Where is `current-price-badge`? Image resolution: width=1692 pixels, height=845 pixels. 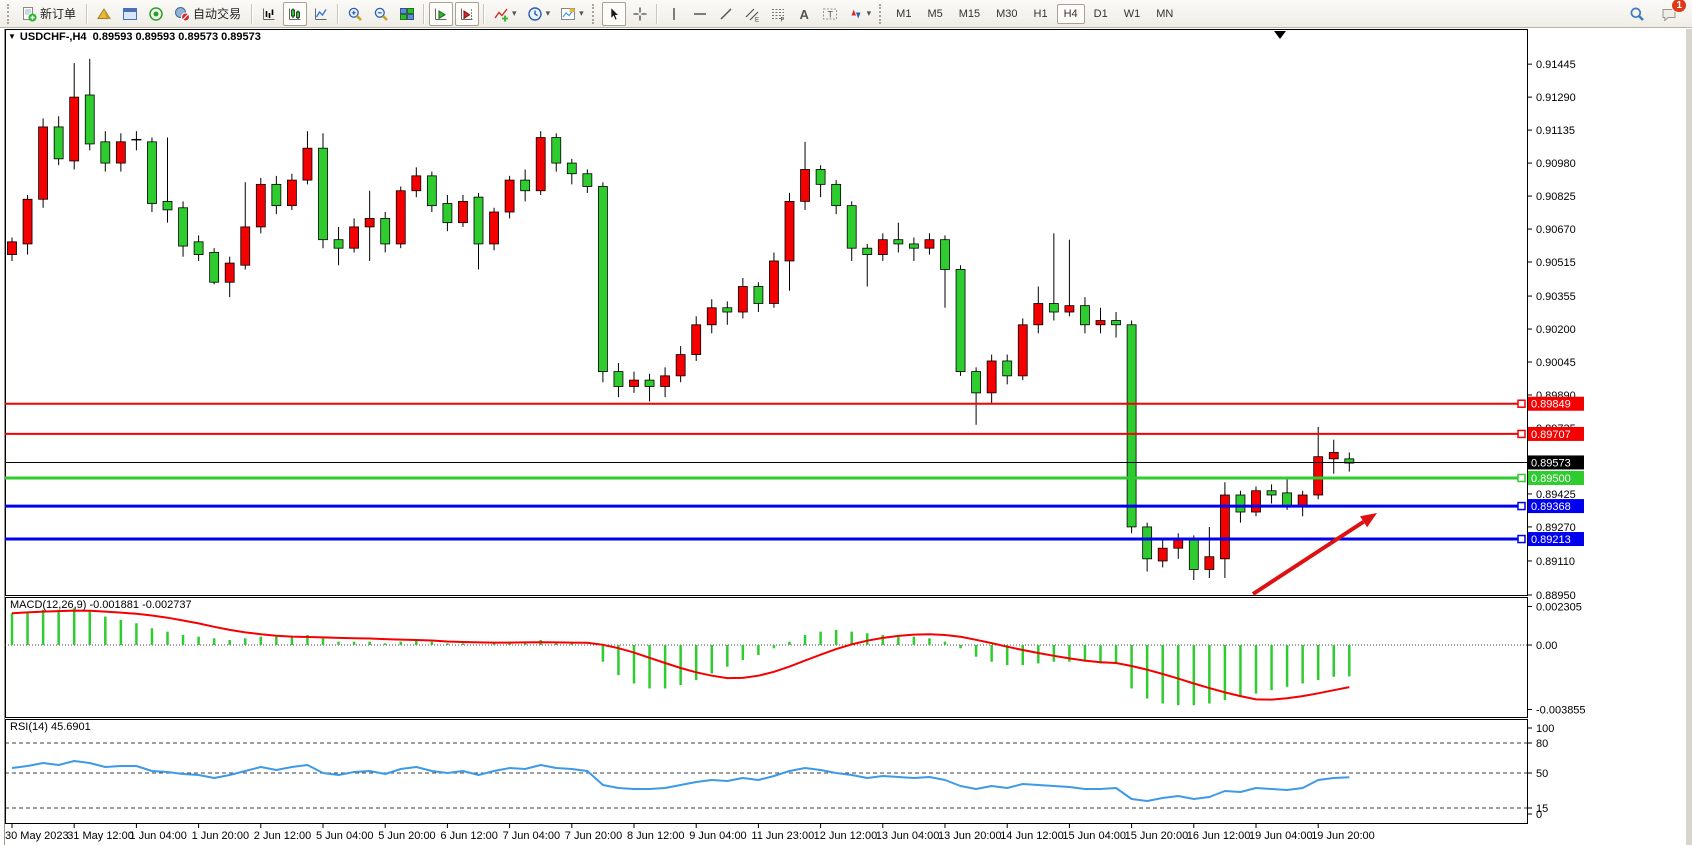 current-price-badge is located at coordinates (1556, 462).